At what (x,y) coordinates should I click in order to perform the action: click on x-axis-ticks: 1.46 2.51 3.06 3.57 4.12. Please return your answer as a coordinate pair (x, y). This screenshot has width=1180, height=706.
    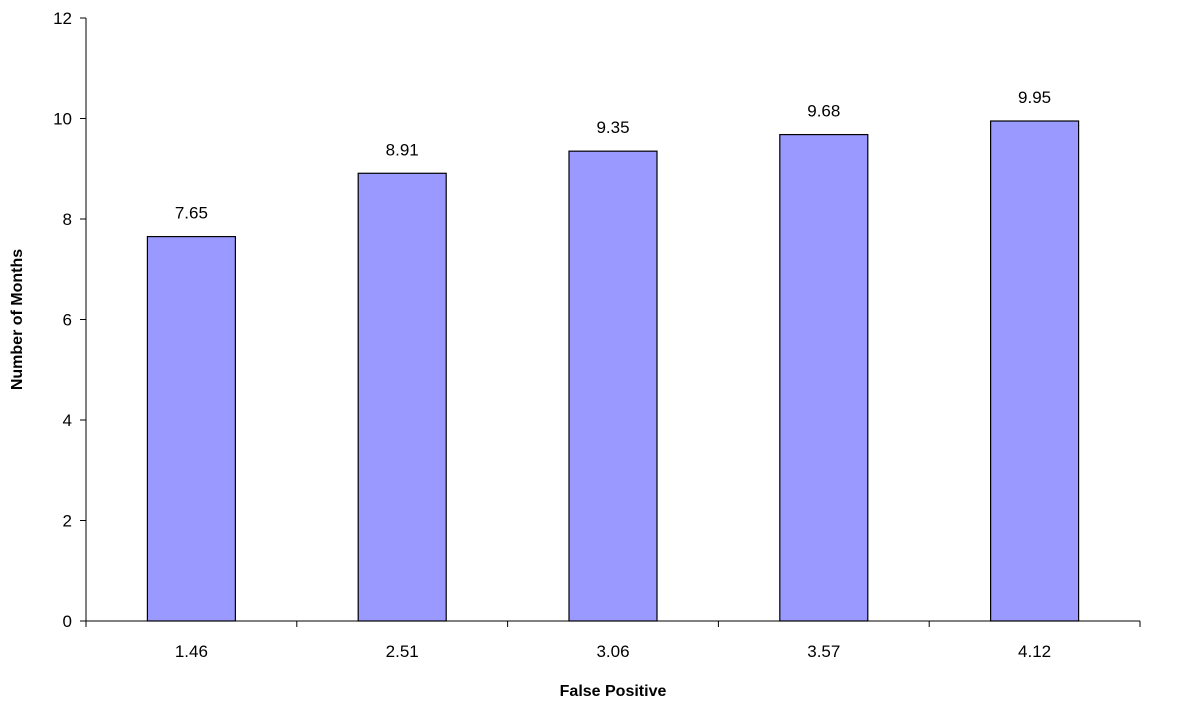
    Looking at the image, I should click on (613, 641).